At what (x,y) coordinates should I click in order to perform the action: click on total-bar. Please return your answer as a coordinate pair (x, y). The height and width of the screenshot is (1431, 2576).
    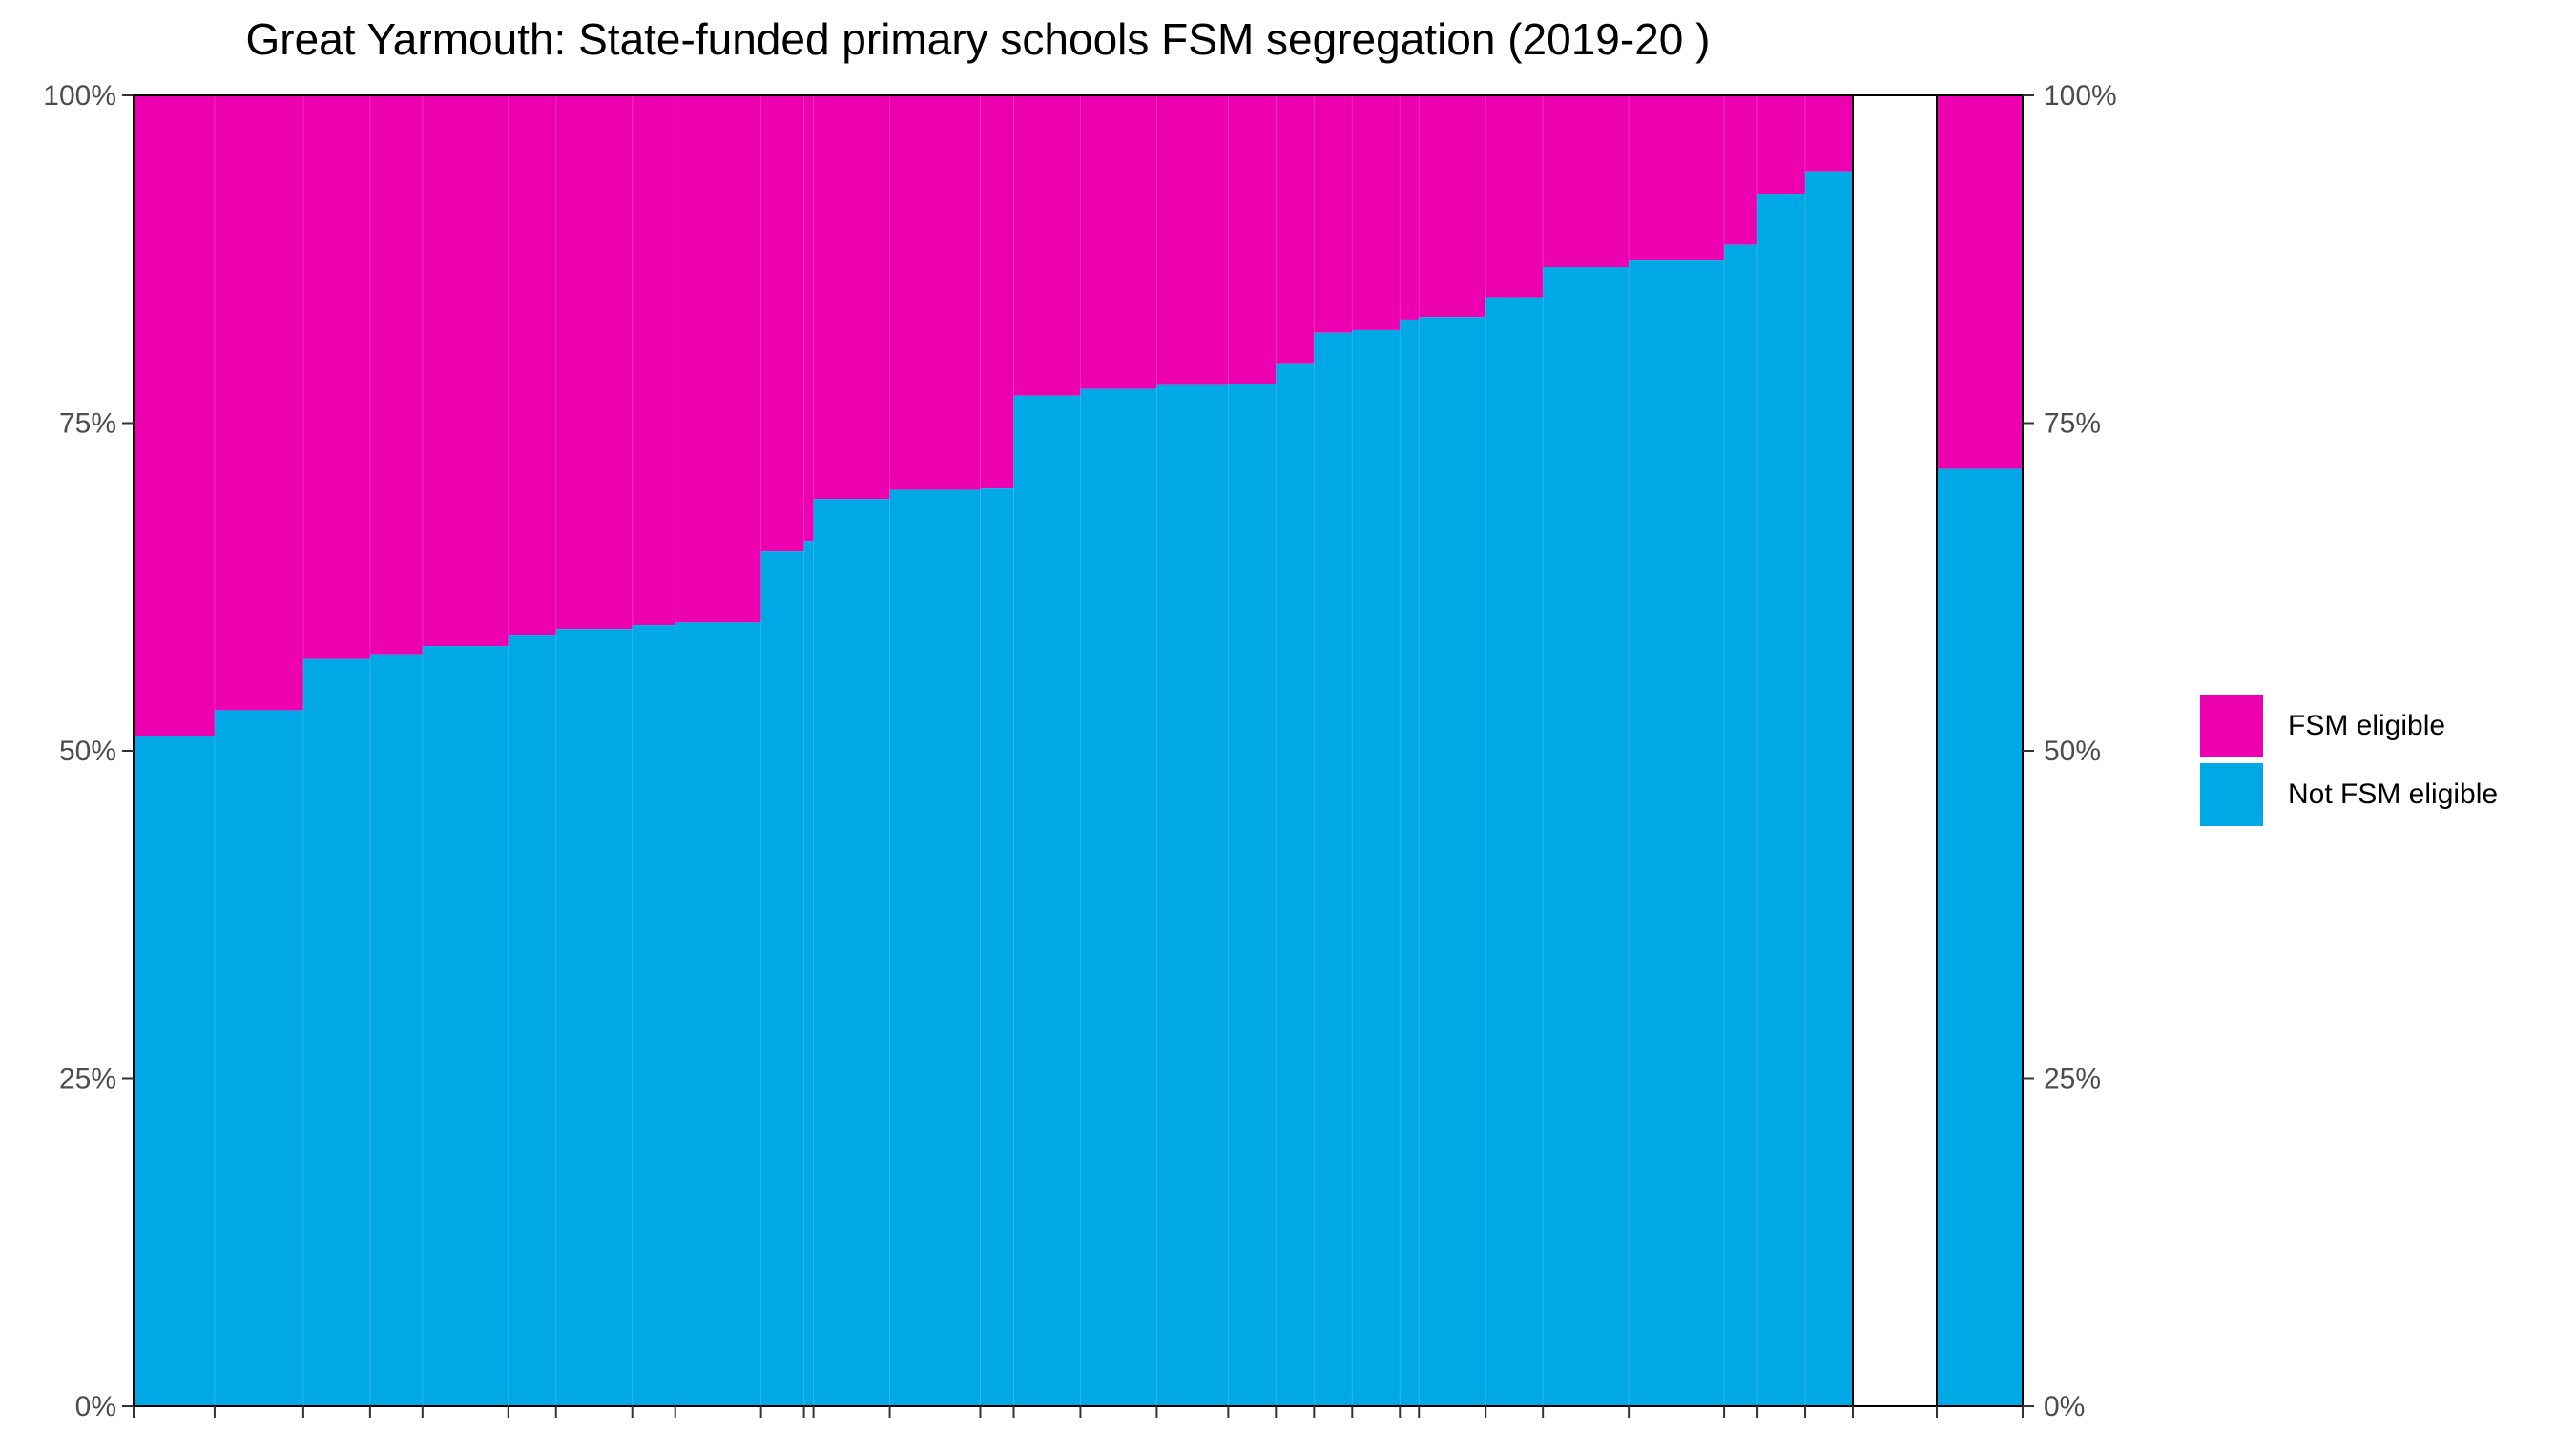
    Looking at the image, I should click on (1980, 751).